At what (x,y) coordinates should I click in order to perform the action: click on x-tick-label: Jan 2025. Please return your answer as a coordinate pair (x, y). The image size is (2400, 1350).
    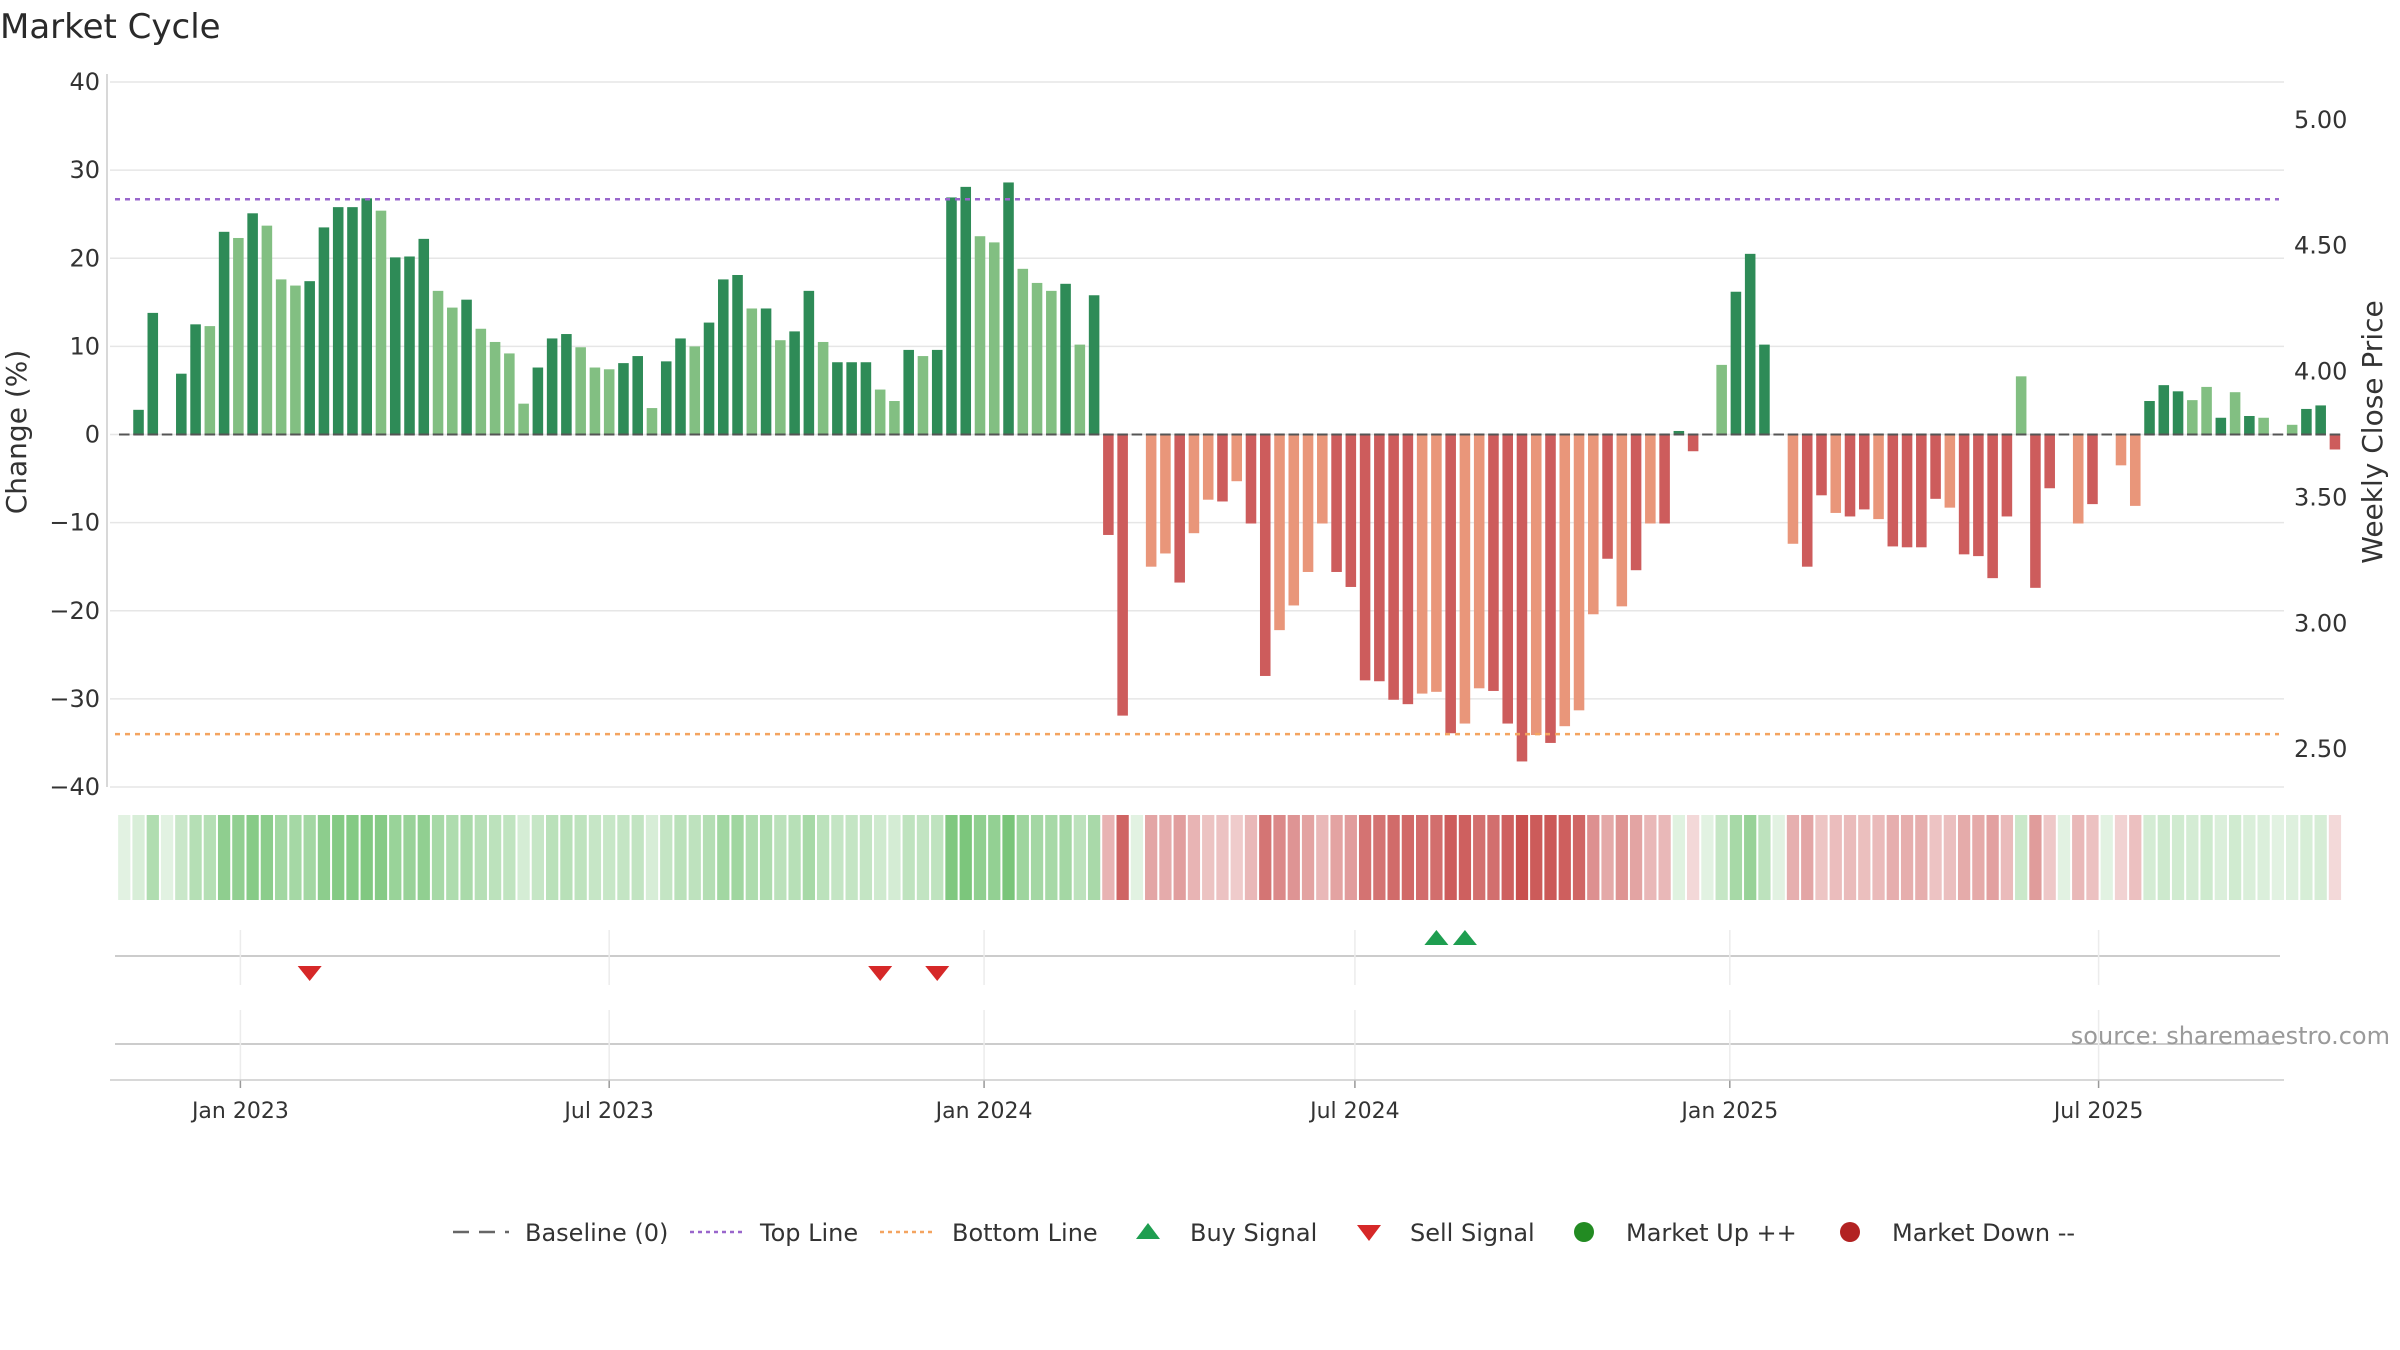
    Looking at the image, I should click on (1728, 1111).